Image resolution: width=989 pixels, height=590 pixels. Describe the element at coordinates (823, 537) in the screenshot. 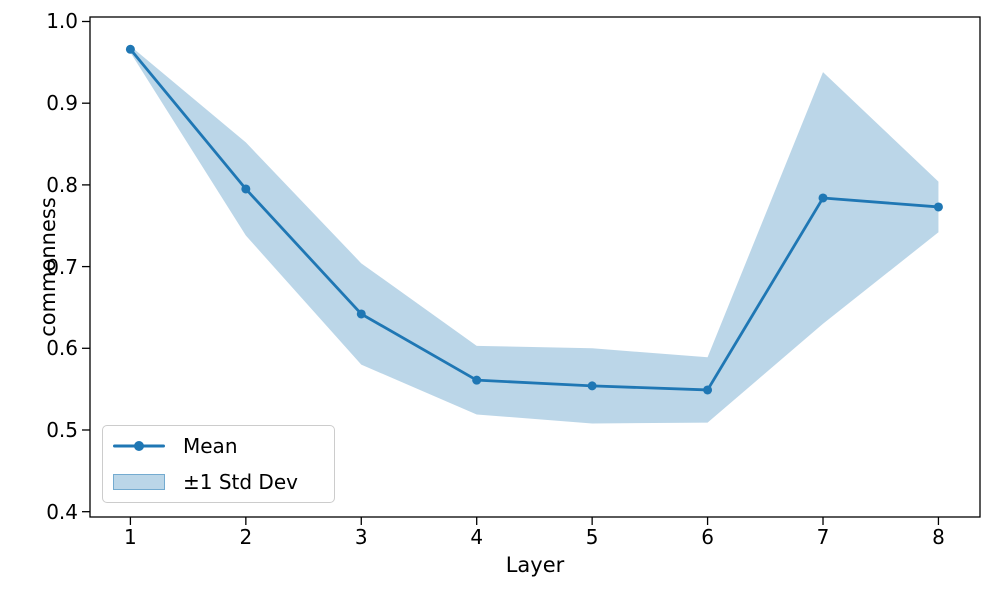

I see `x-tick-label: 7` at that location.